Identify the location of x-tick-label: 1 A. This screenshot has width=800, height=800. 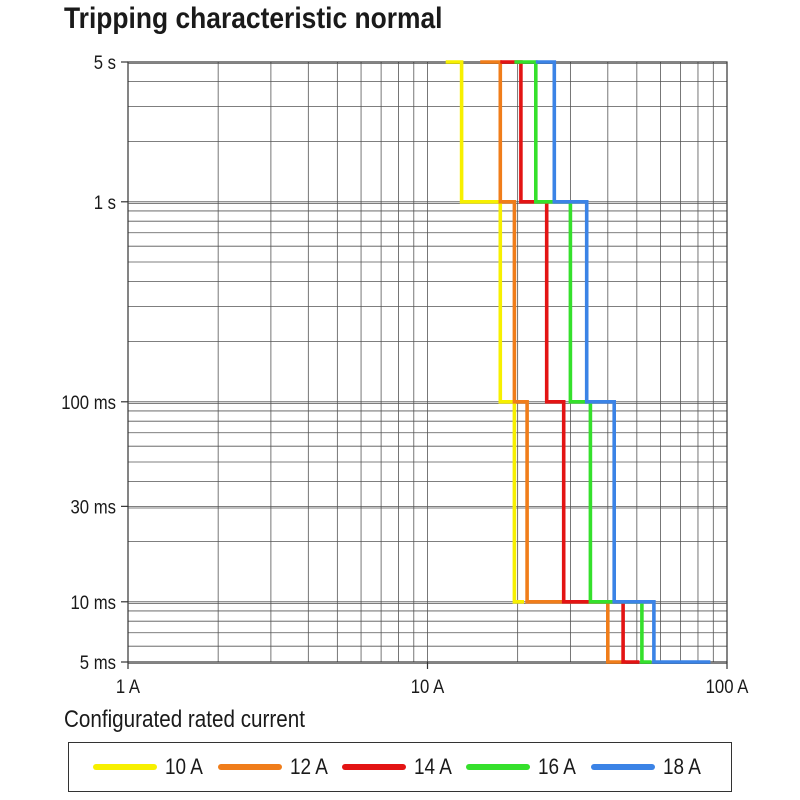
(128, 686).